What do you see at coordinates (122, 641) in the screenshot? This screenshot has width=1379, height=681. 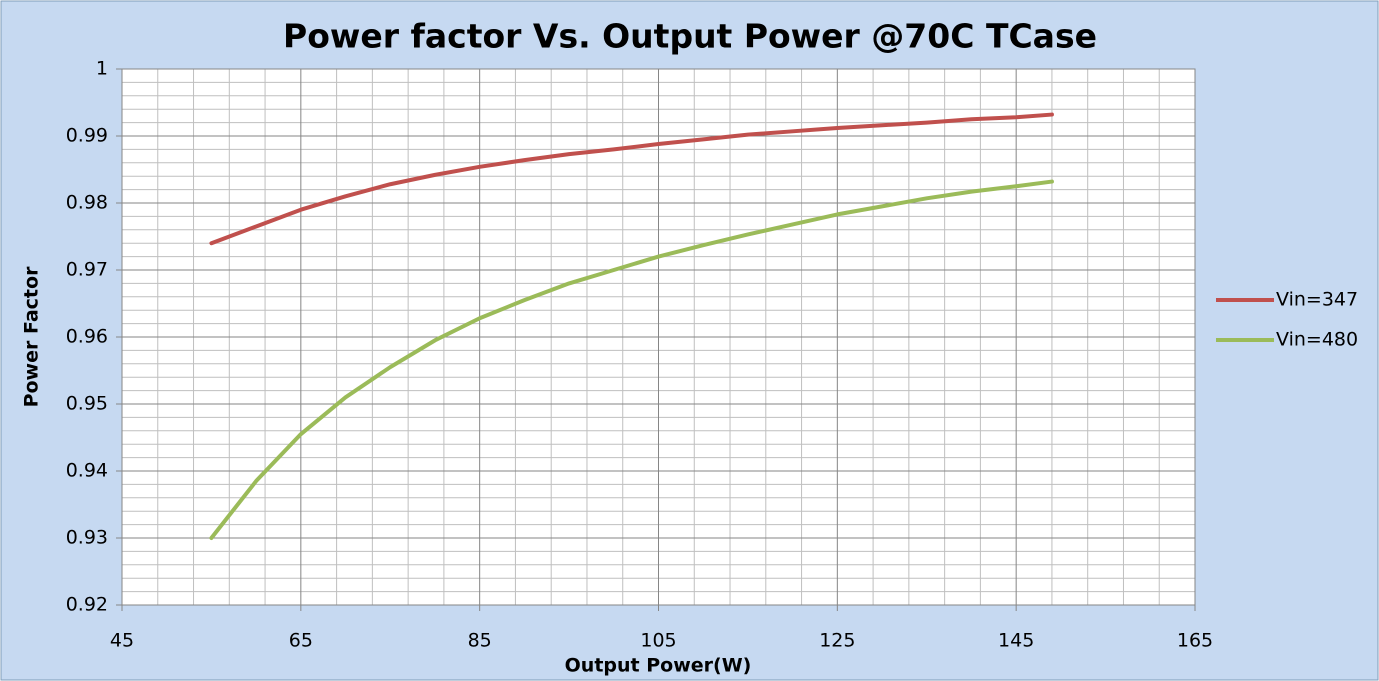 I see `x-tick-label: 45` at bounding box center [122, 641].